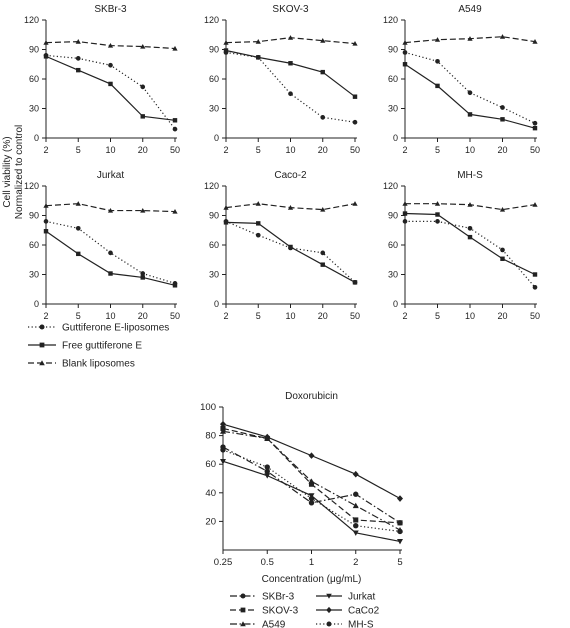 The width and height of the screenshot is (570, 628). What do you see at coordinates (280, 611) in the screenshot?
I see `legend-label: SKOV-3` at bounding box center [280, 611].